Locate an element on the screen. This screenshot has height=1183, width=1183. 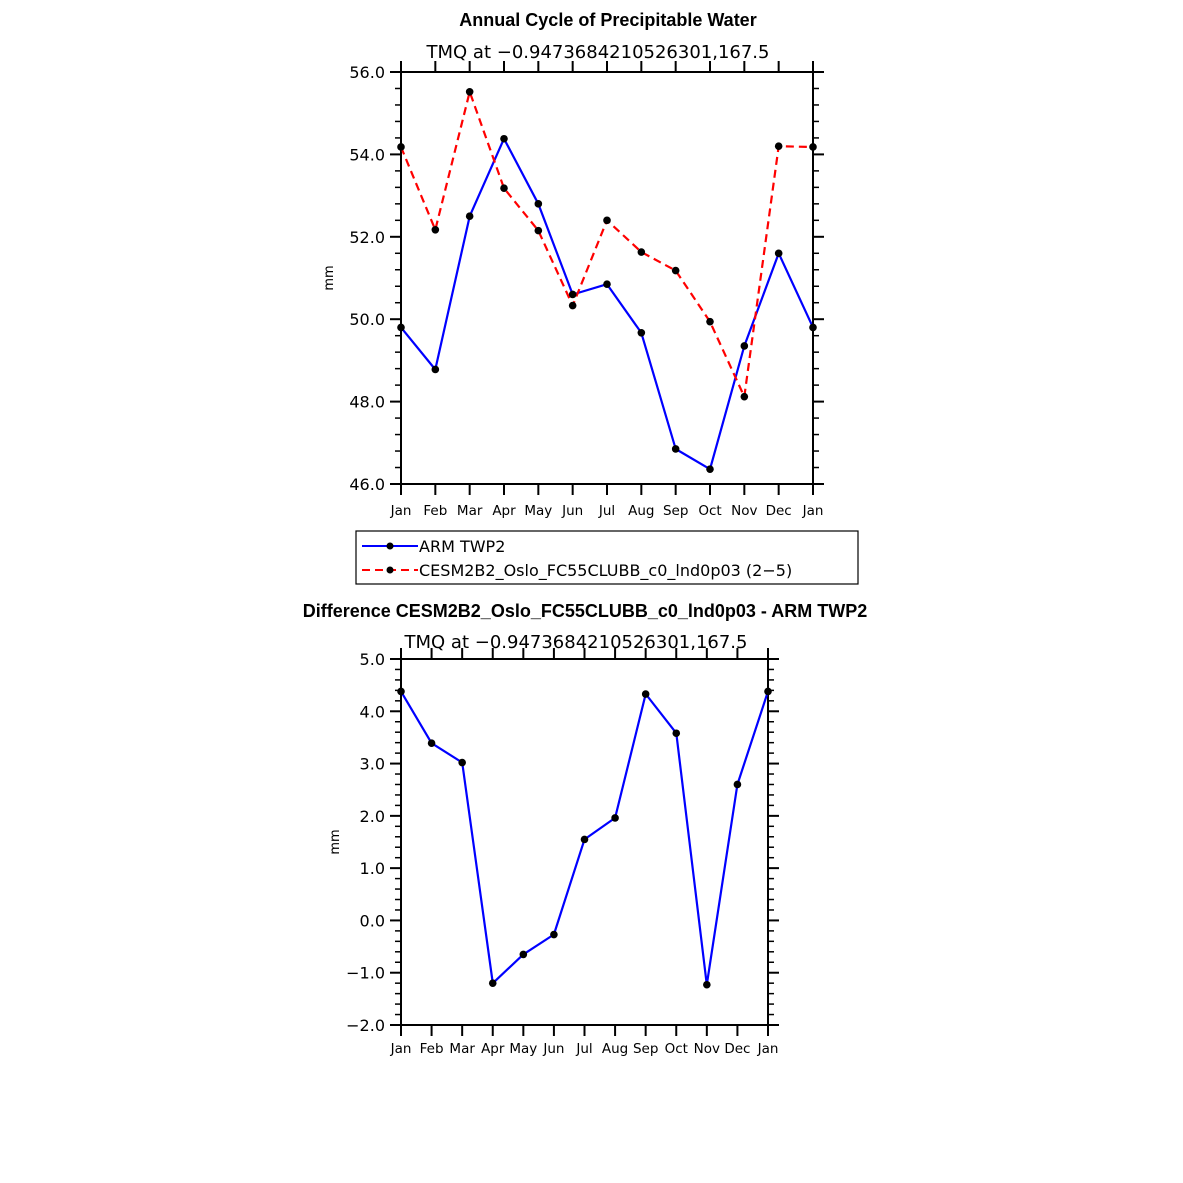
y-tick-label: 46.0 is located at coordinates (367, 484).